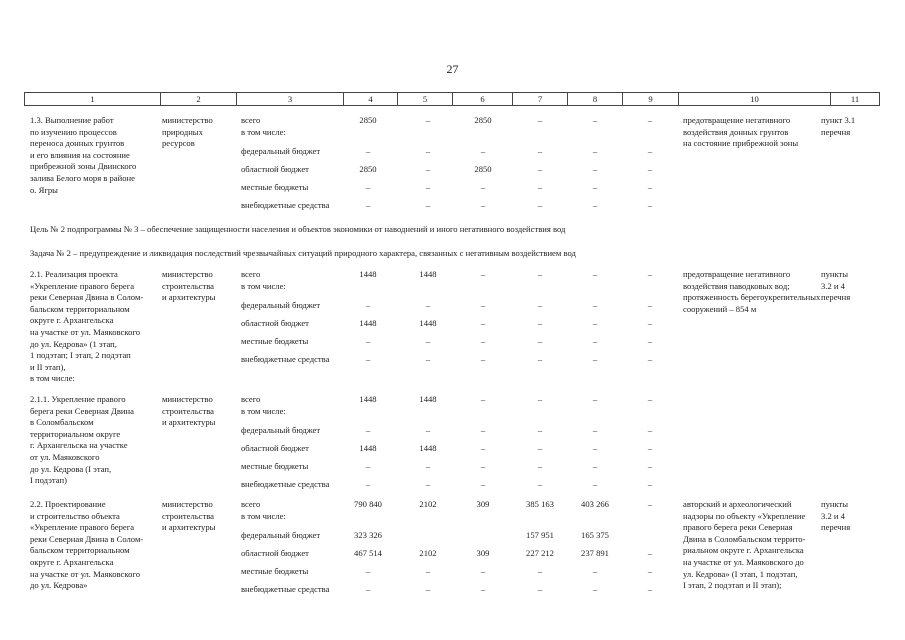 This screenshot has height=640, width=905. Describe the element at coordinates (540, 504) in the screenshot. I see `funding-value: 385 163` at that location.